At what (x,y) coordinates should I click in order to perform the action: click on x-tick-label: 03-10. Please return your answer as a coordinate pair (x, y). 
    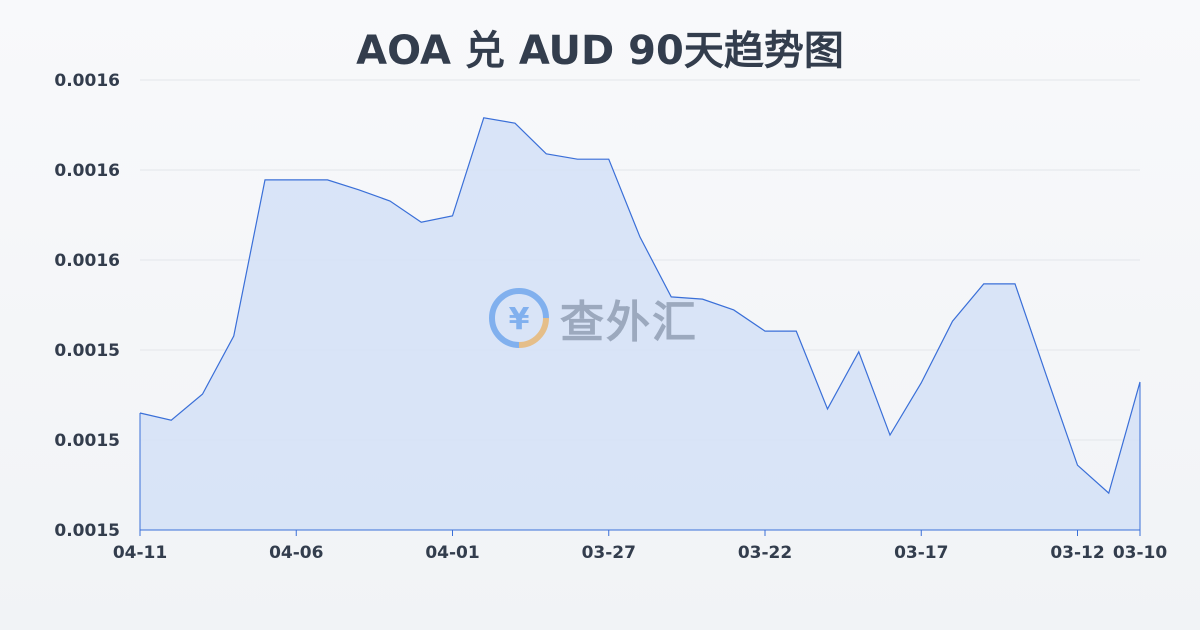
    Looking at the image, I should click on (1140, 553).